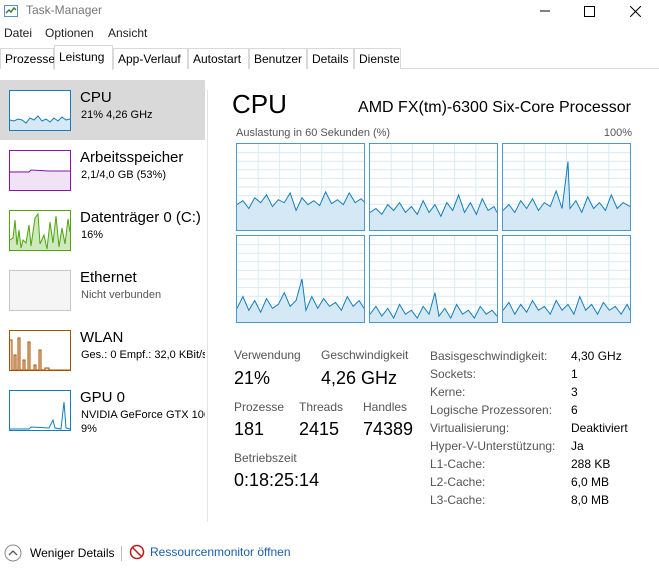  What do you see at coordinates (590, 500) in the screenshot?
I see `detail-value: 8,0 MB` at bounding box center [590, 500].